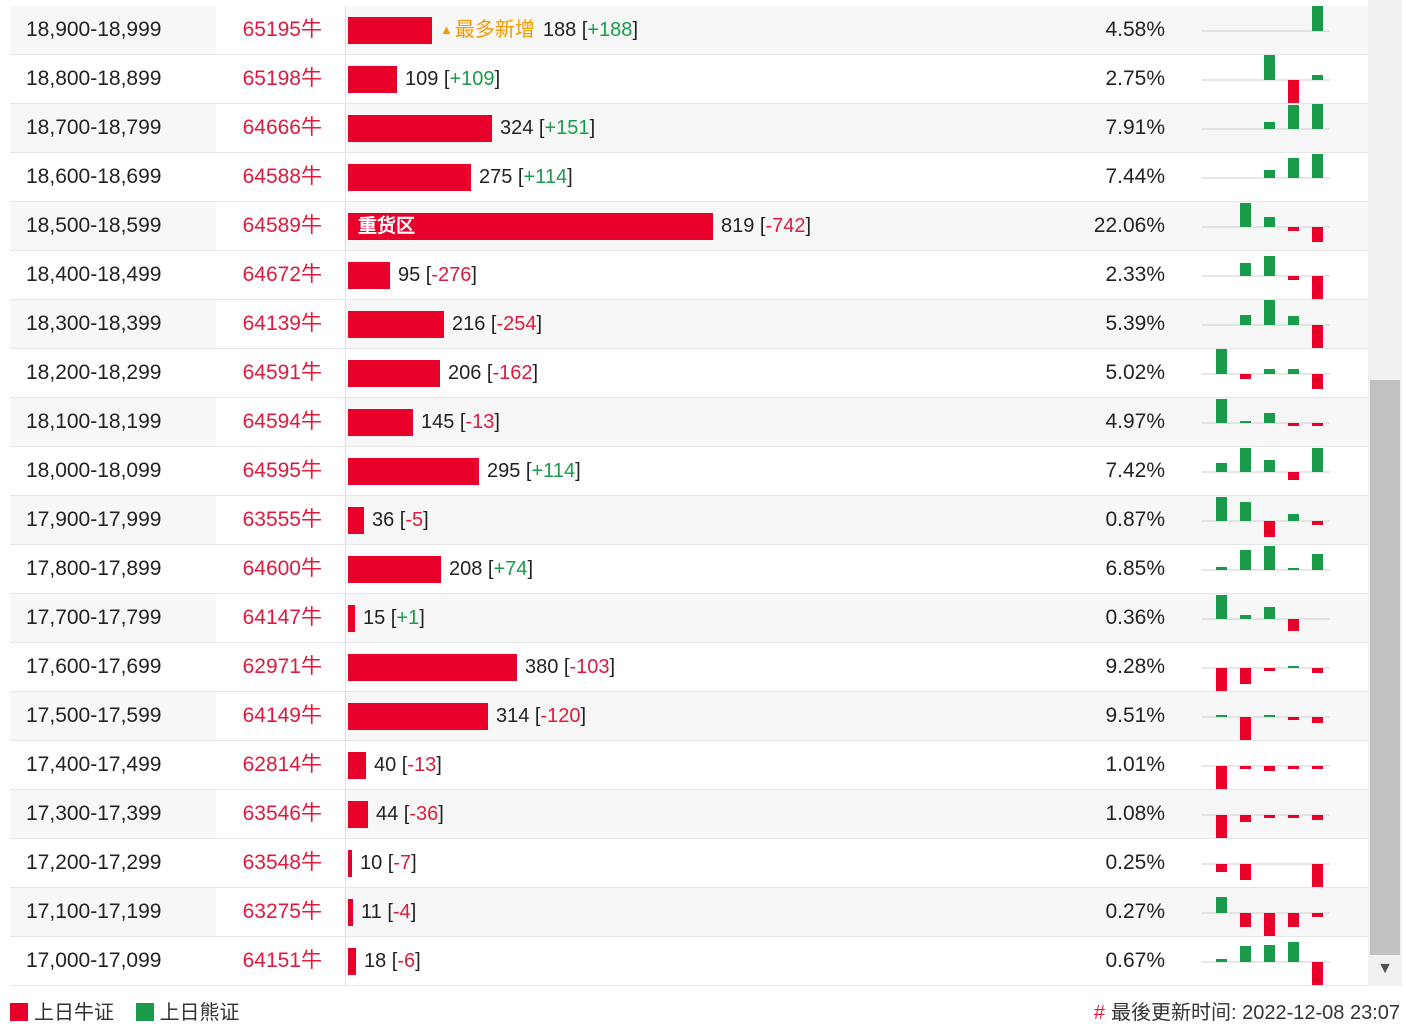  What do you see at coordinates (530, 226) in the screenshot?
I see `volume-bar: 重货区` at bounding box center [530, 226].